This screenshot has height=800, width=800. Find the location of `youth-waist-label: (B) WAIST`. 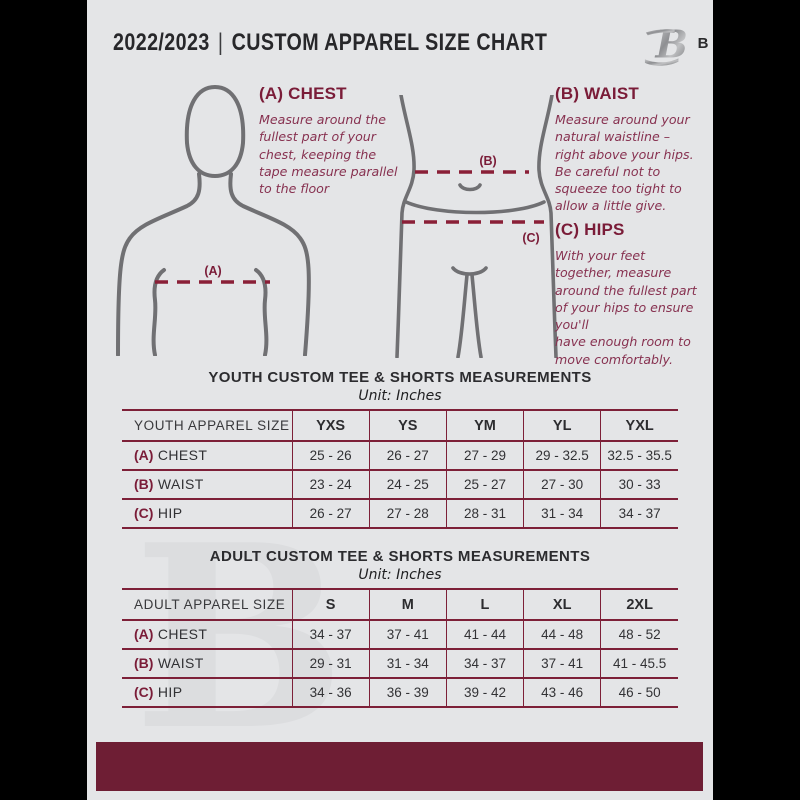

youth-waist-label: (B) WAIST is located at coordinates (207, 484).